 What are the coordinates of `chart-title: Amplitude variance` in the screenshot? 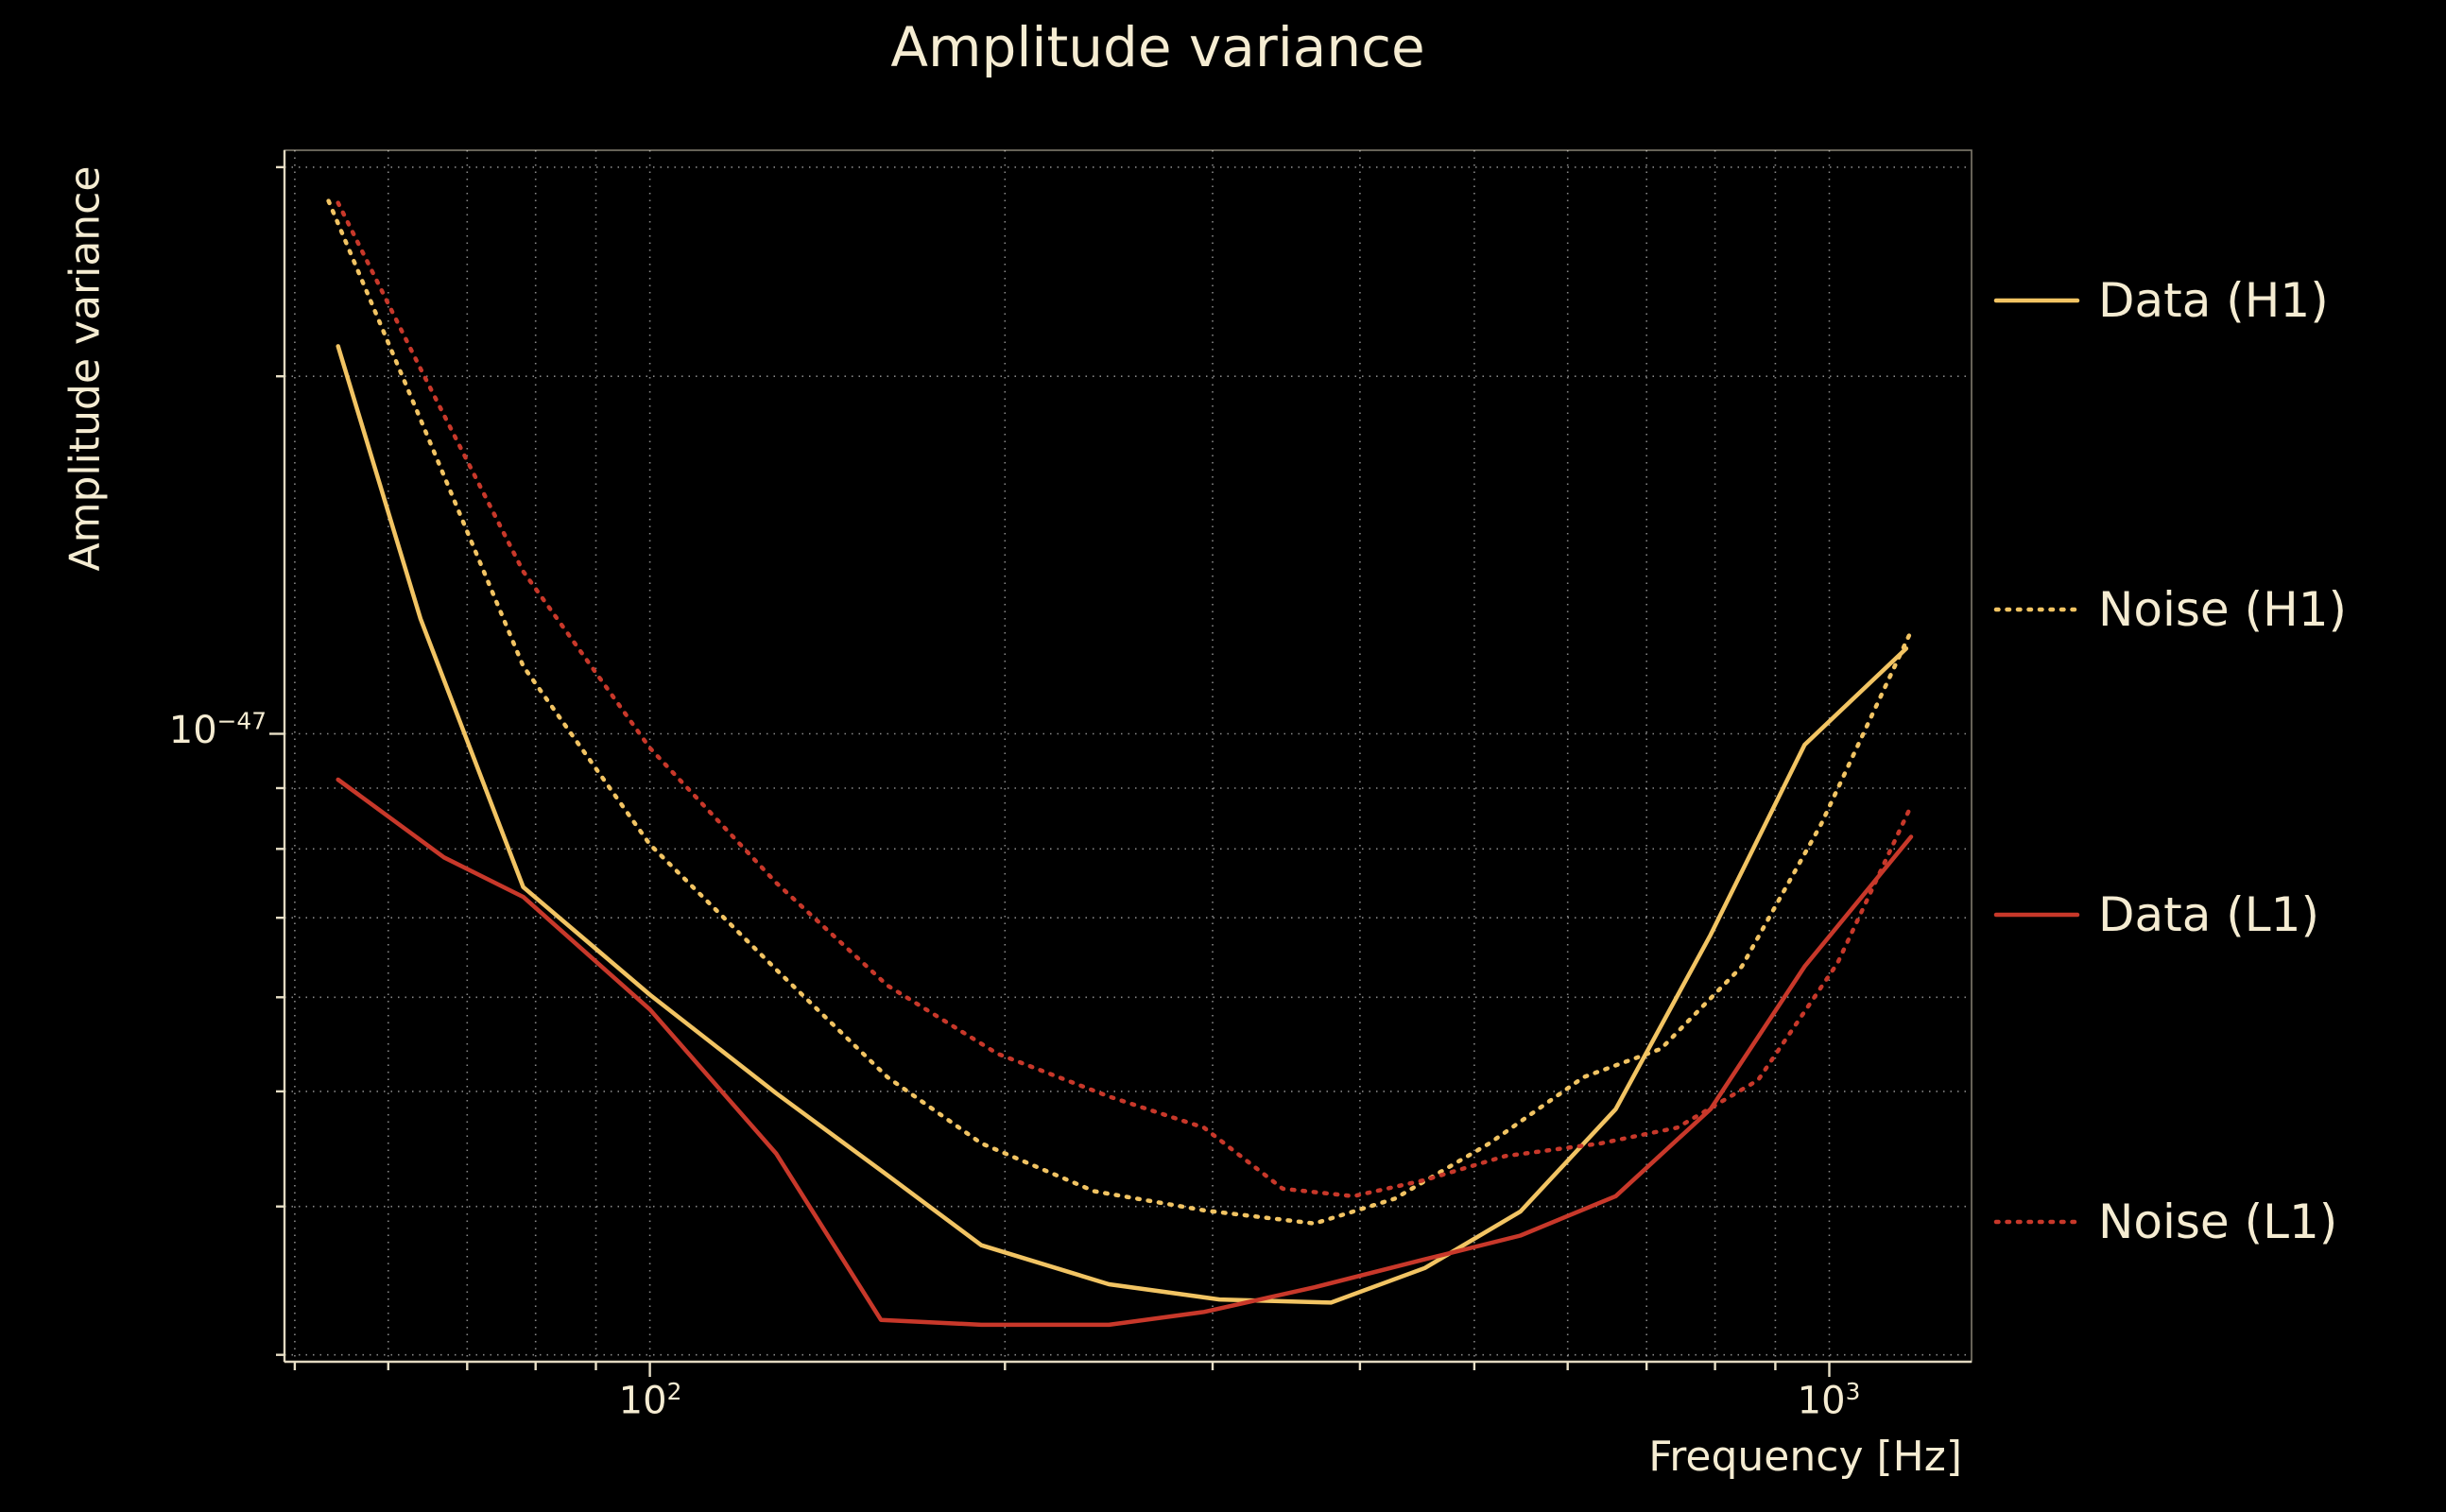 It's located at (1157, 47).